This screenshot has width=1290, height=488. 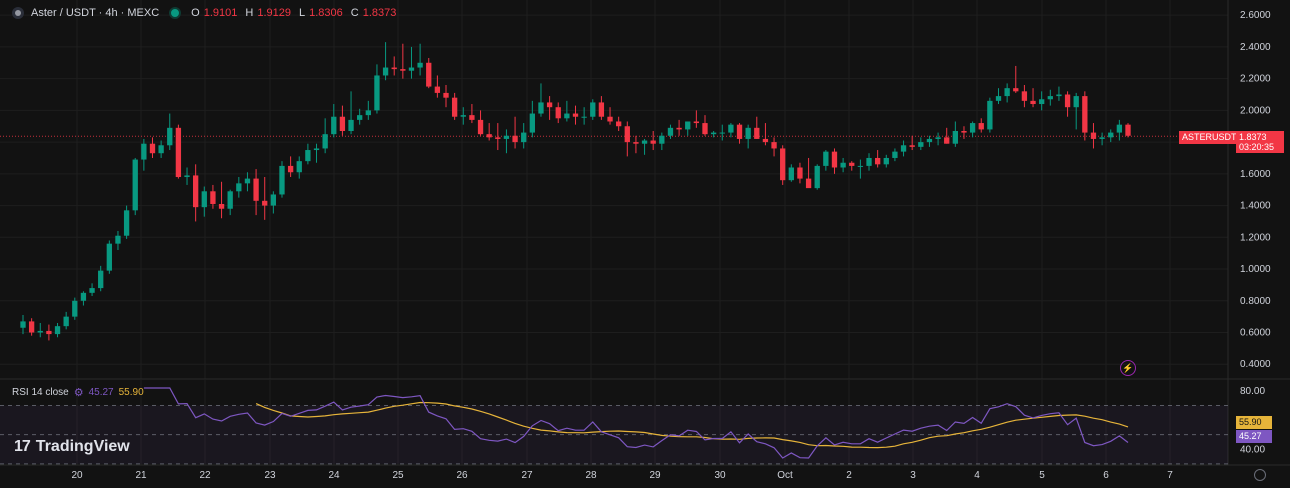 I want to click on price-axis-tick: 0.4000, so click(x=1255, y=364).